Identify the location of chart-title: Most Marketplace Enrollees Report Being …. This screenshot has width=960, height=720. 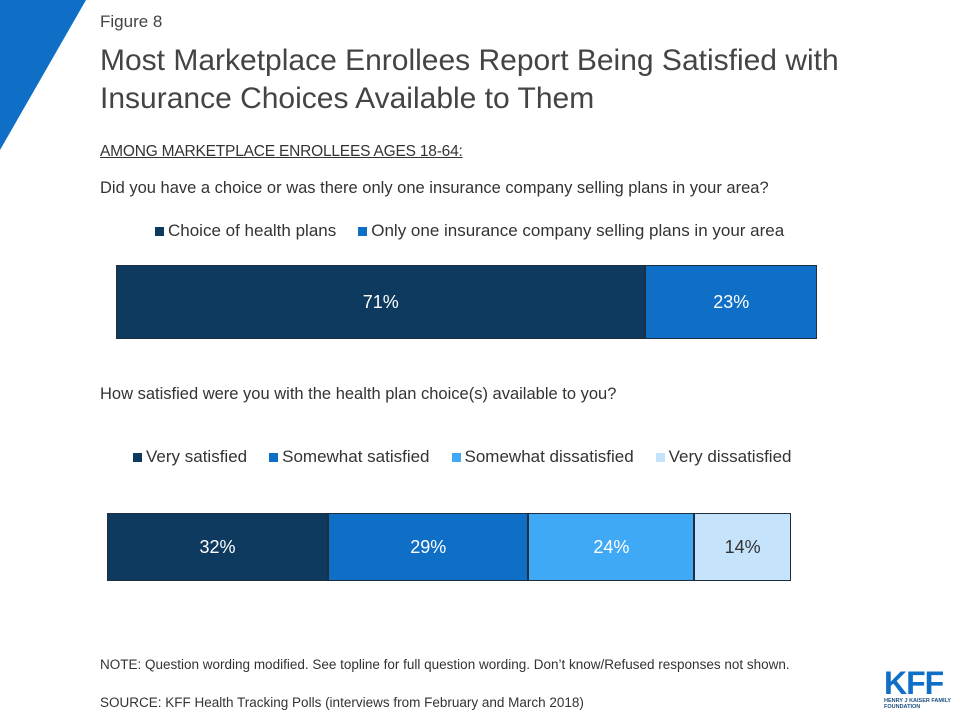
(469, 79).